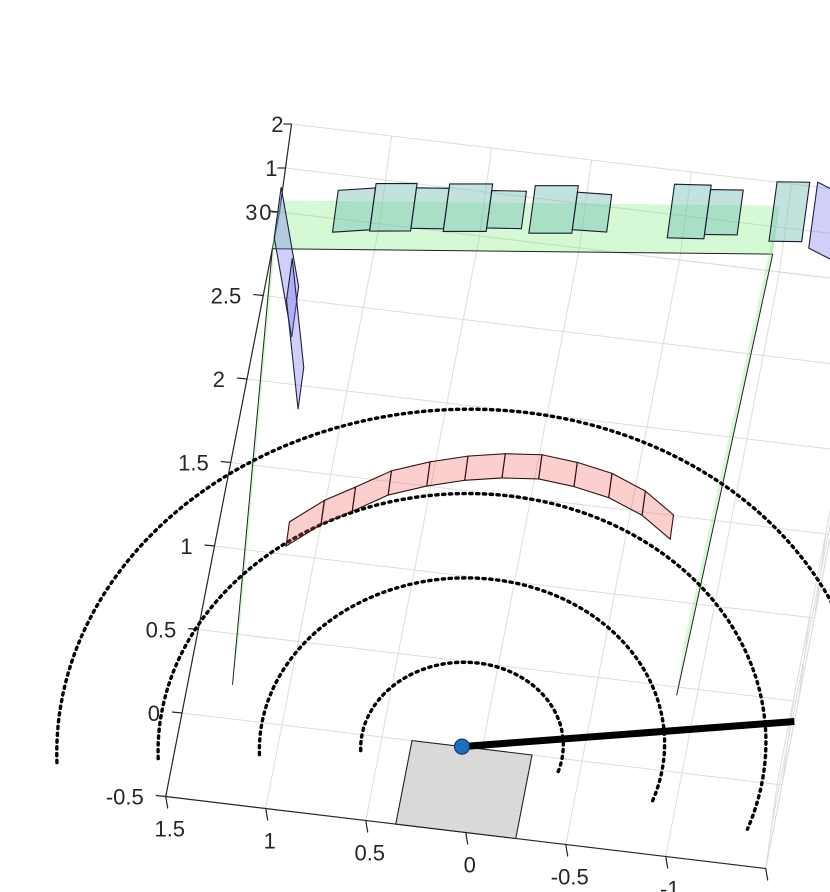  I want to click on y-tick-label: -0.5, so click(125, 797).